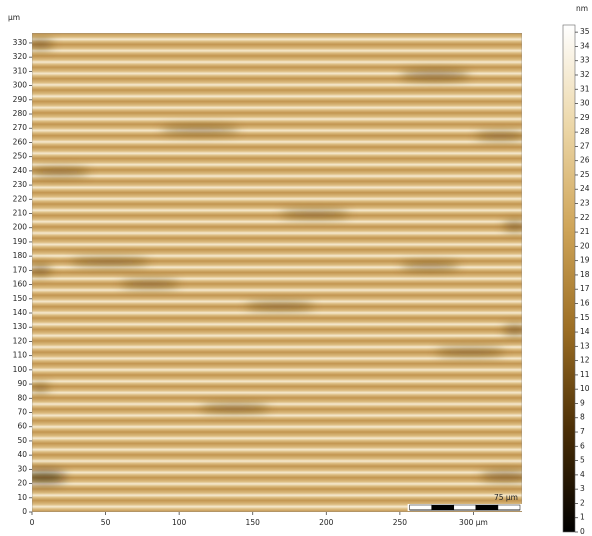 The width and height of the screenshot is (592, 536). I want to click on colorbar-tick-label: 27, so click(585, 145).